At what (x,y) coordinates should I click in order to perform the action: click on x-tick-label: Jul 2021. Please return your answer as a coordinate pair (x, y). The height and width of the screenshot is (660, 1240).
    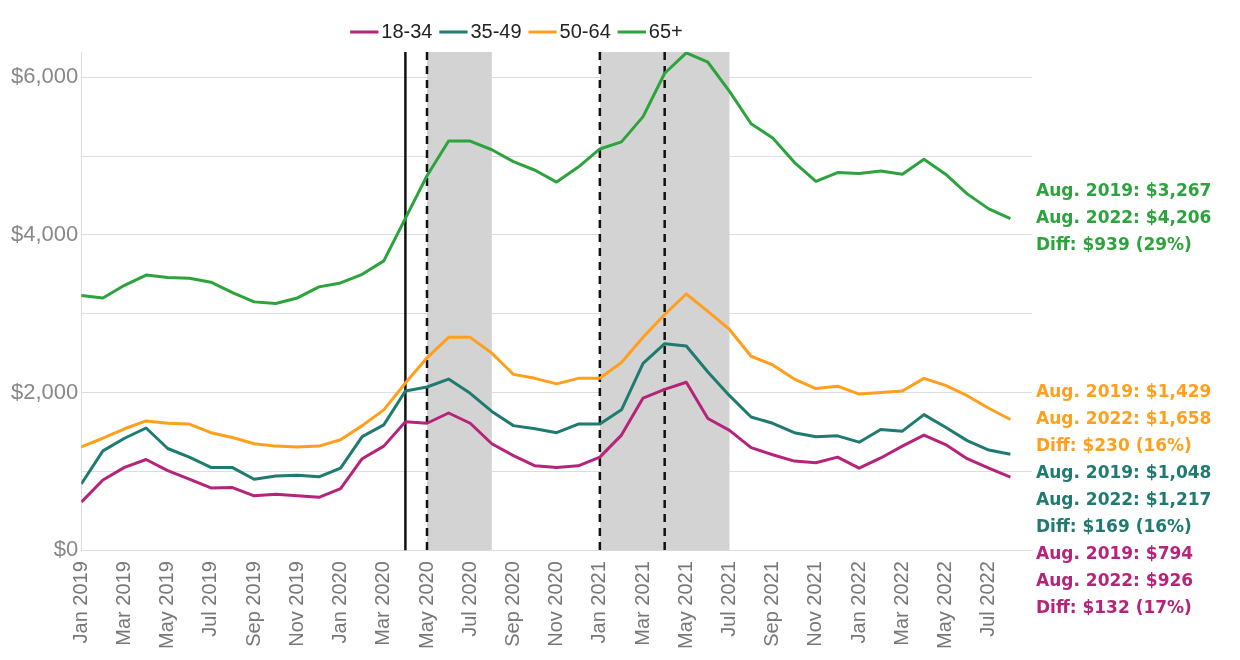
    Looking at the image, I should click on (728, 599).